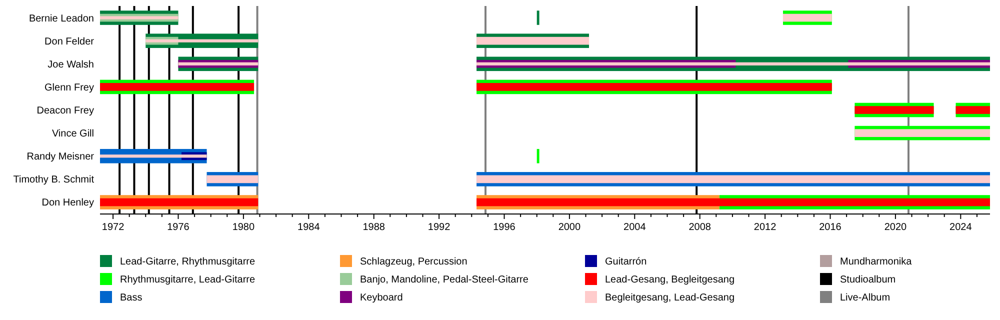 Image resolution: width=1000 pixels, height=320 pixels. I want to click on x-tick-label: 2012, so click(765, 227).